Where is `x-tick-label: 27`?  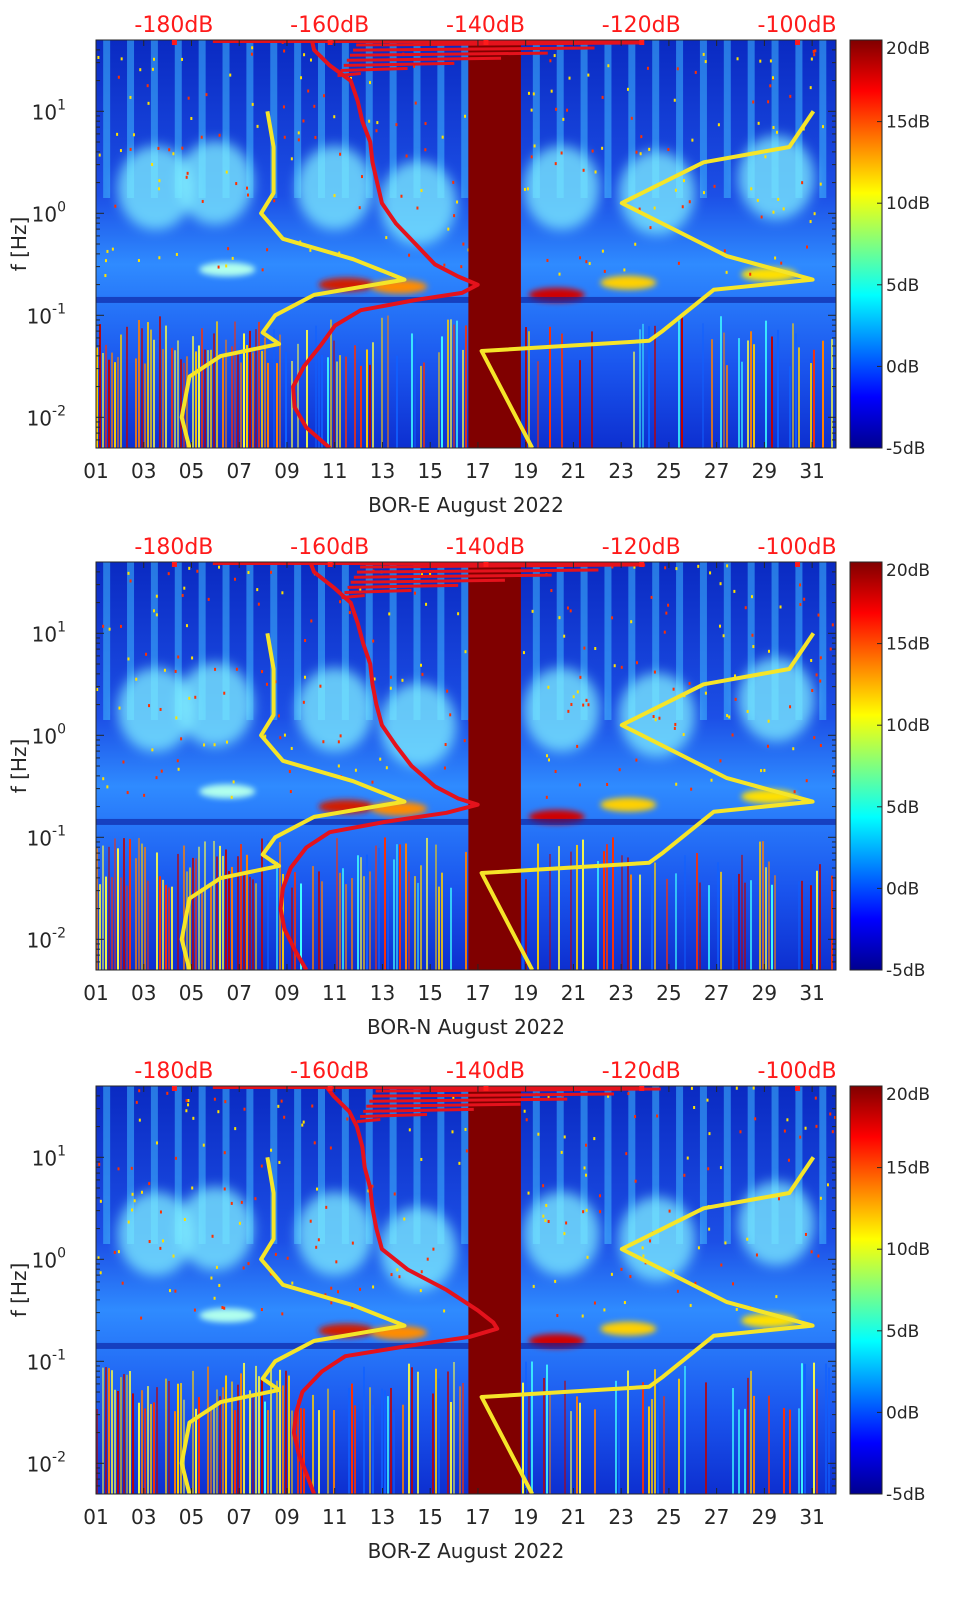 x-tick-label: 27 is located at coordinates (716, 993).